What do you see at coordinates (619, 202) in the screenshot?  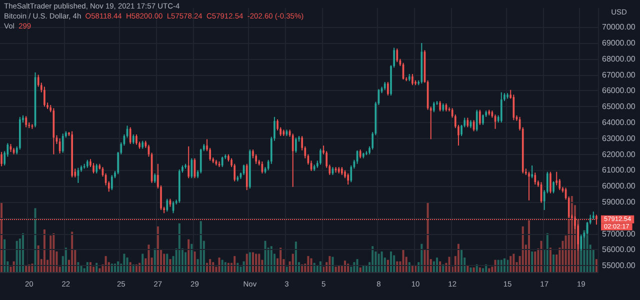 I see `y-tick-label: 59000.00` at bounding box center [619, 202].